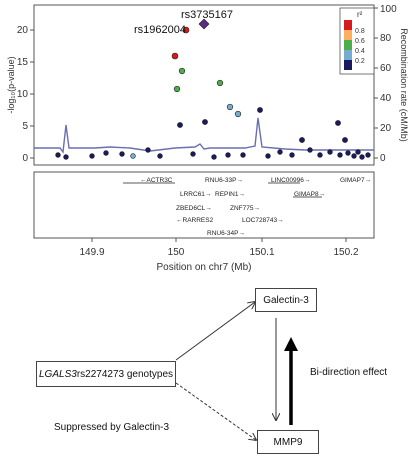 Image resolution: width=411 pixels, height=465 pixels. Describe the element at coordinates (207, 15) in the screenshot. I see `lead-snp-label: rs3735167` at that location.